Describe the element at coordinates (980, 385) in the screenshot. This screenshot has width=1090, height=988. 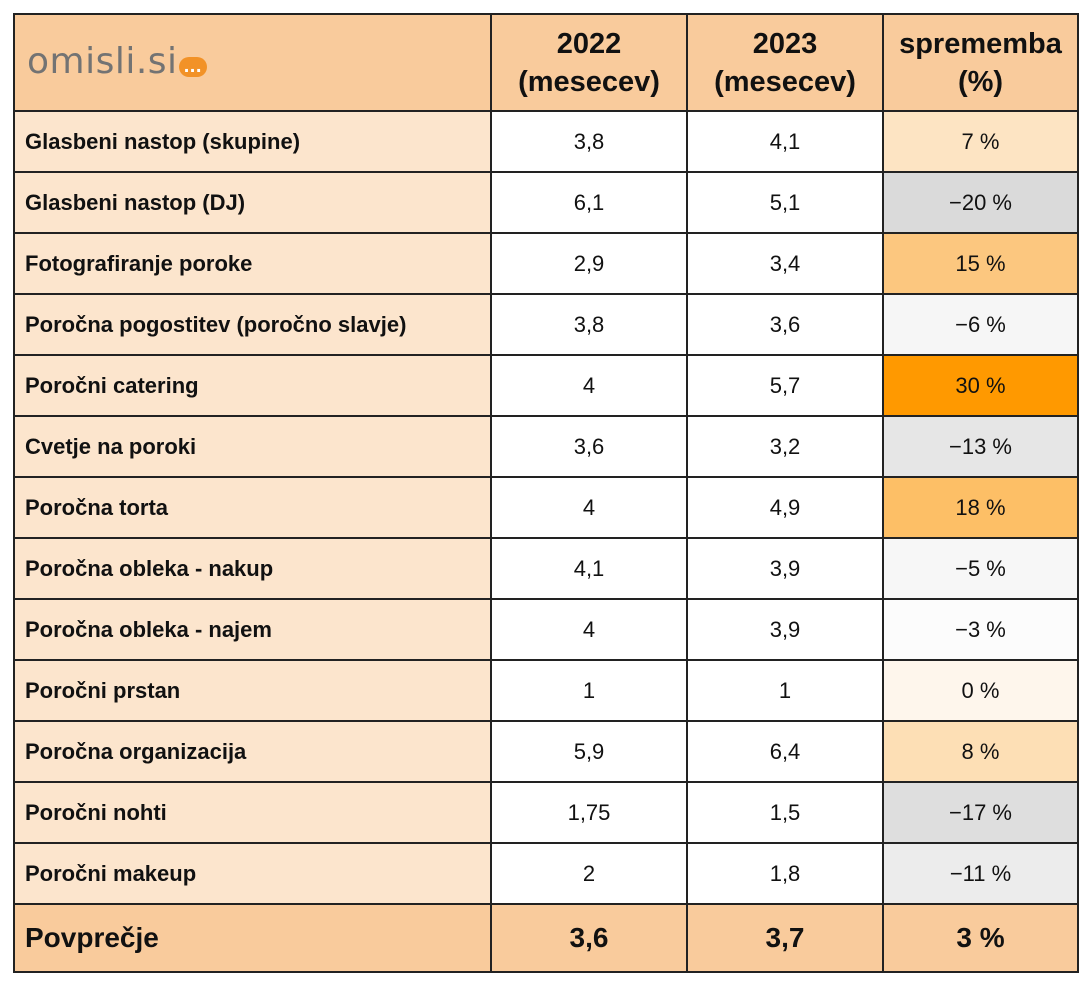
I see `row-change: 30 %` at that location.